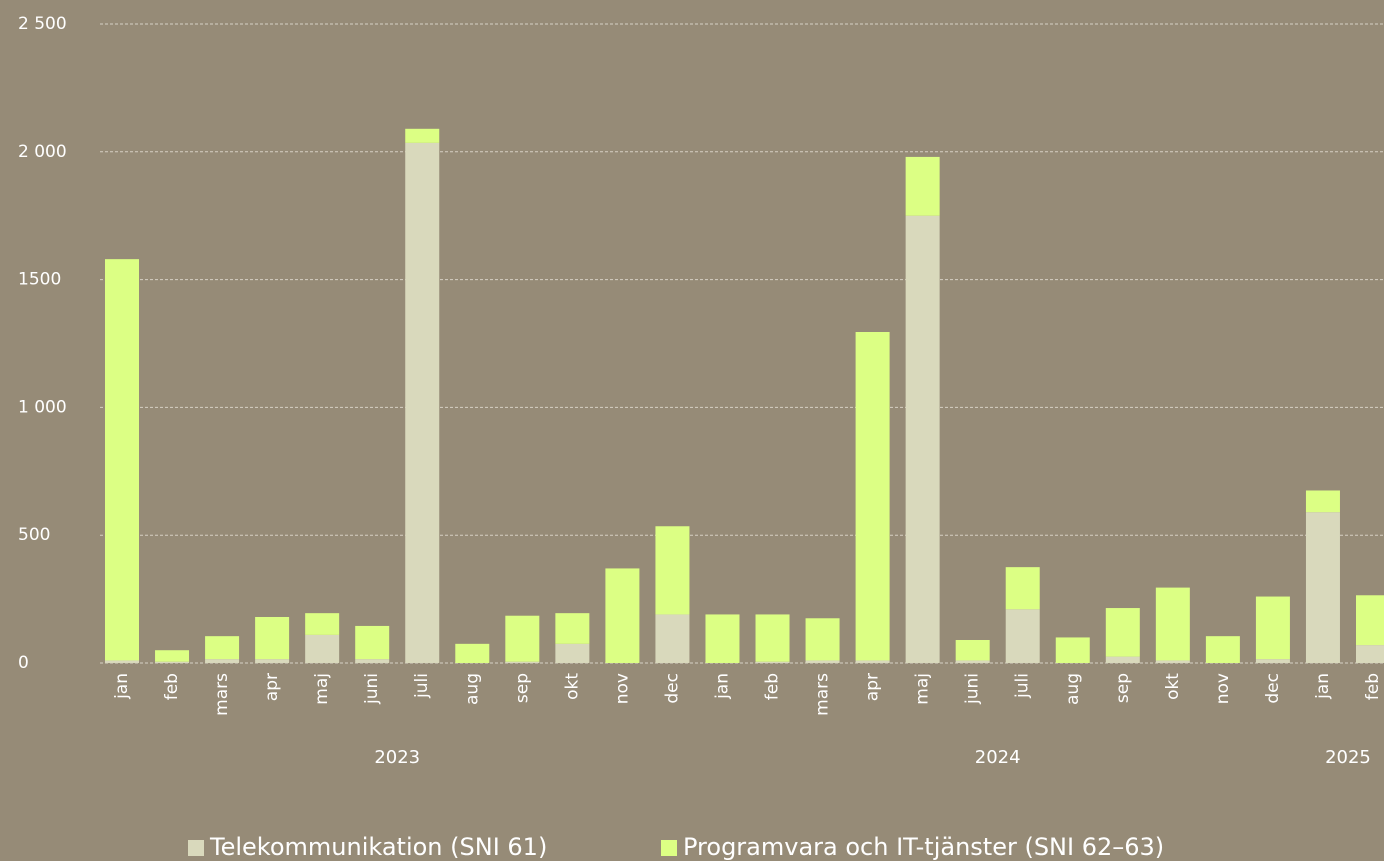 Image resolution: width=1384 pixels, height=861 pixels. Describe the element at coordinates (923, 847) in the screenshot. I see `legend-label: Programvara och IT-tjänster (SNI 62–63)` at that location.